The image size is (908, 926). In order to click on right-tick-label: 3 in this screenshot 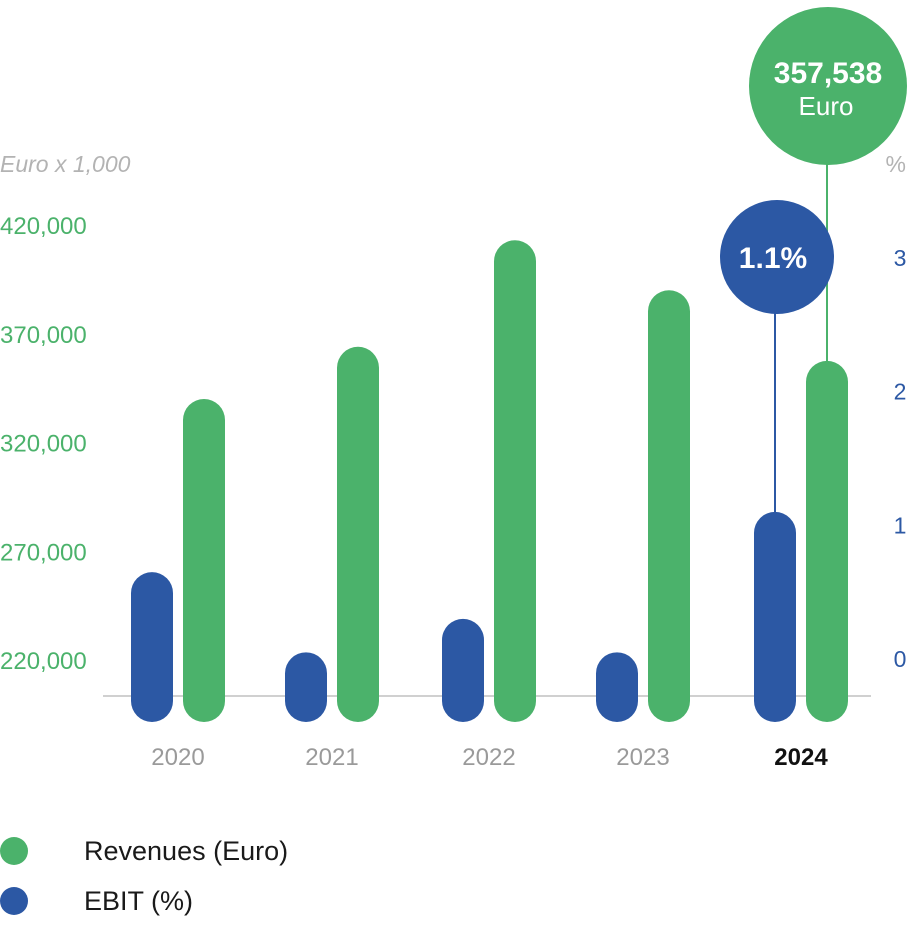, I will do `click(900, 258)`.